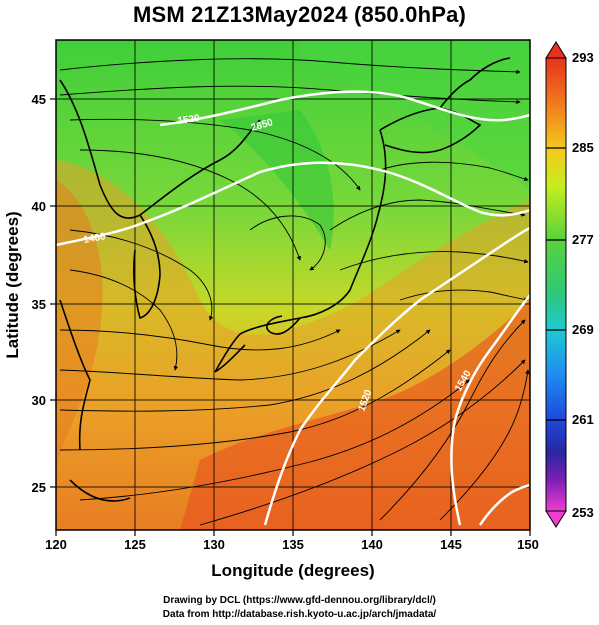 The width and height of the screenshot is (599, 625). I want to click on y-tick-label: 35, so click(39, 304).